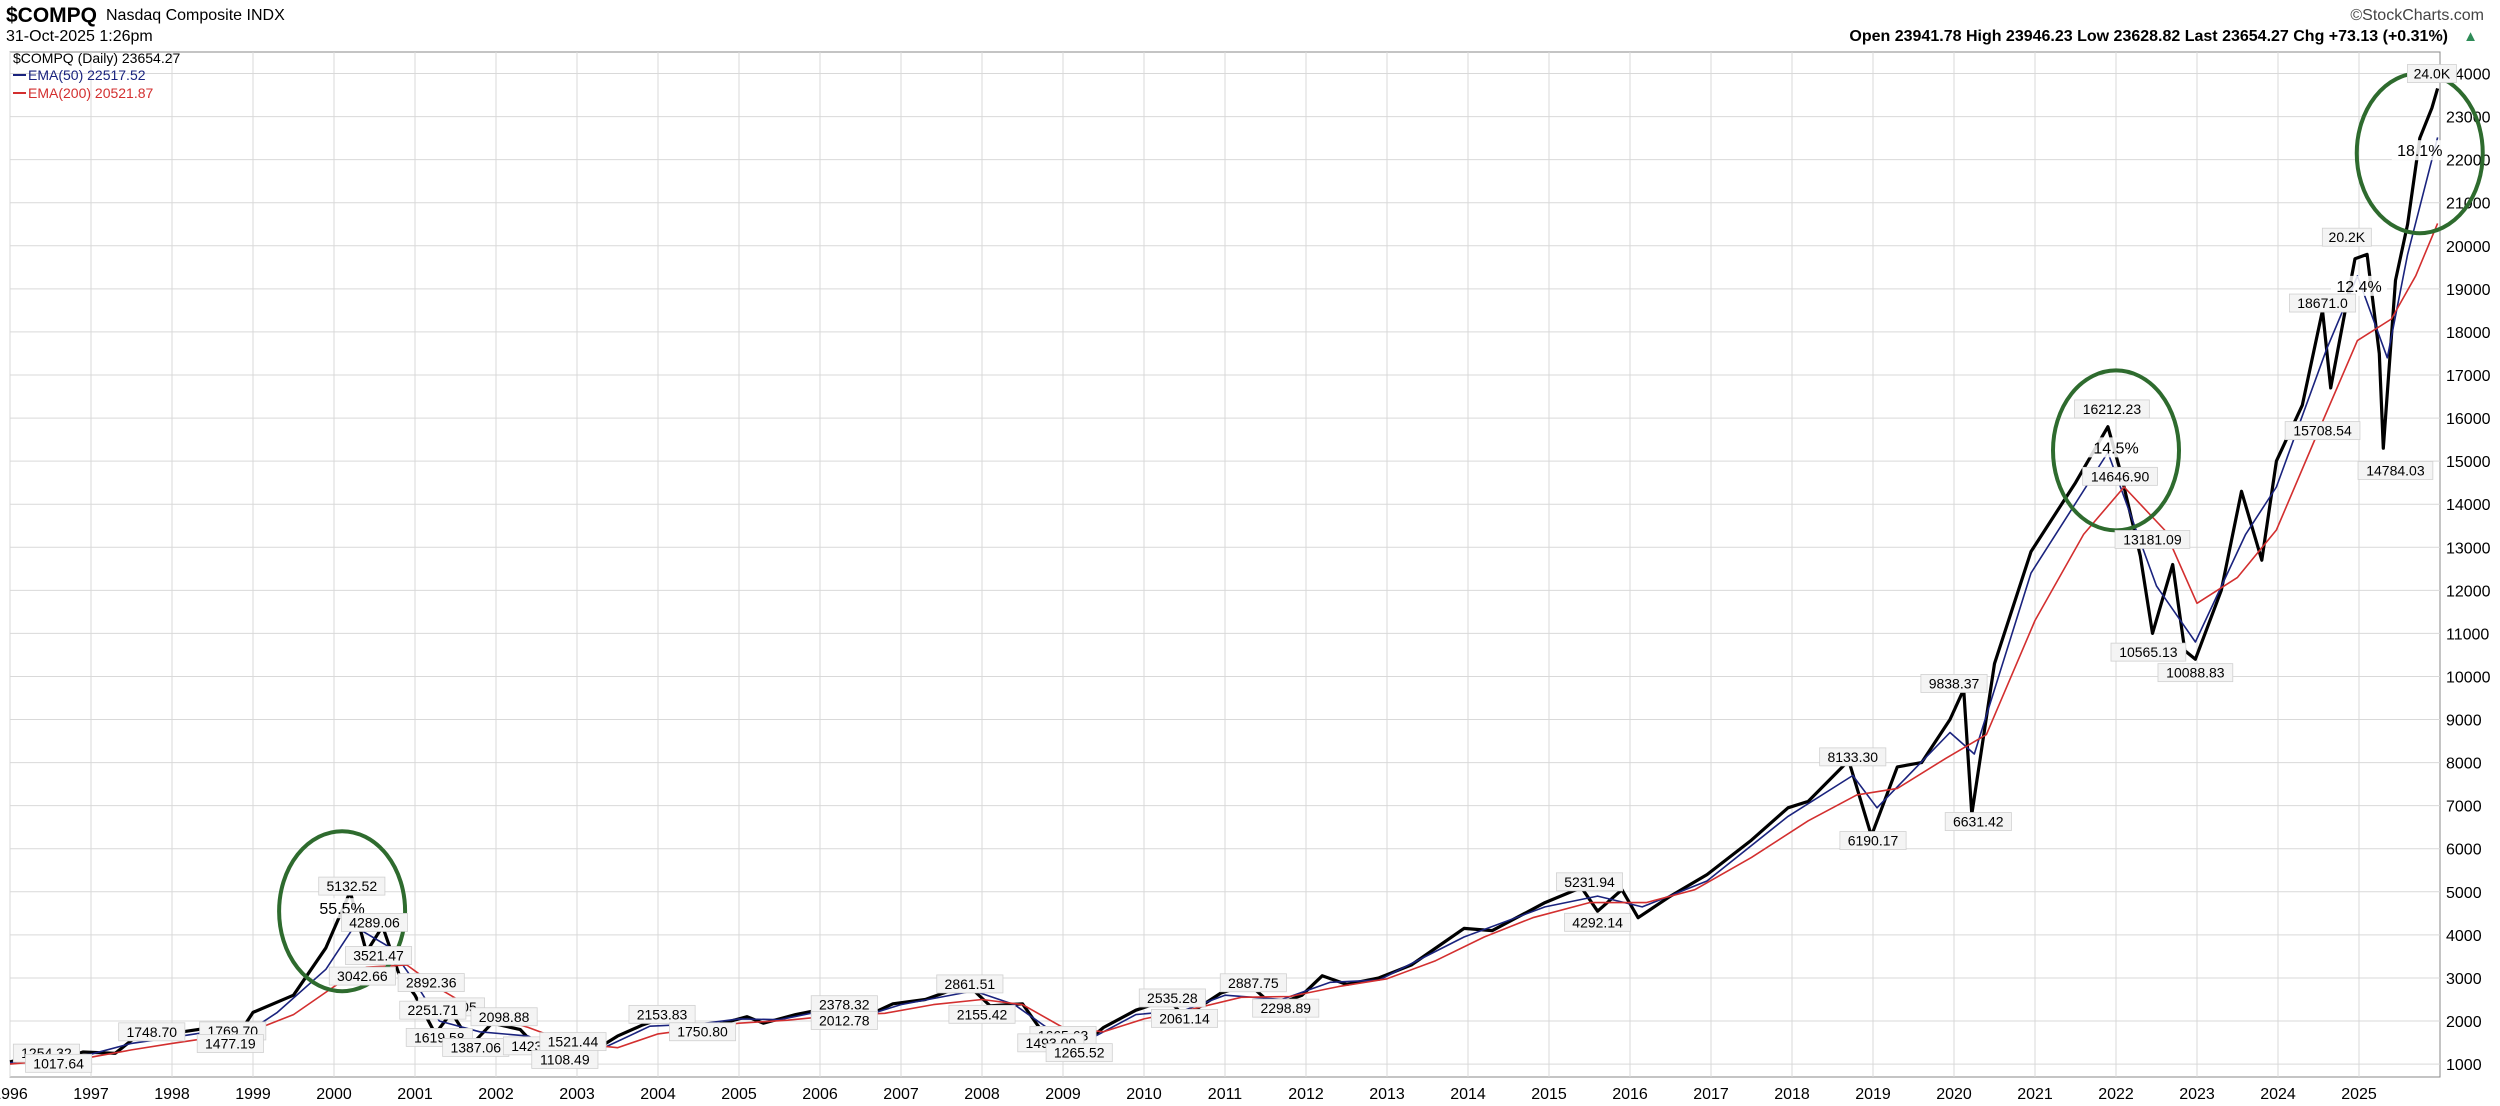 This screenshot has width=2500, height=1106. I want to click on percent-annotation: 14.5%, so click(2115, 448).